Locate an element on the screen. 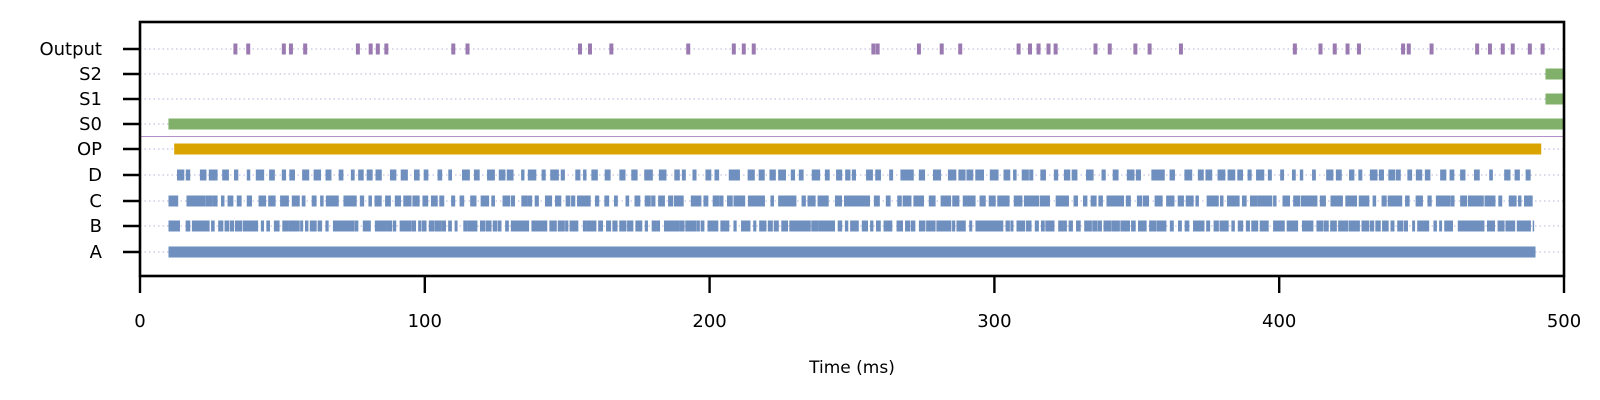  xtick-label-0: 0 is located at coordinates (139, 321).